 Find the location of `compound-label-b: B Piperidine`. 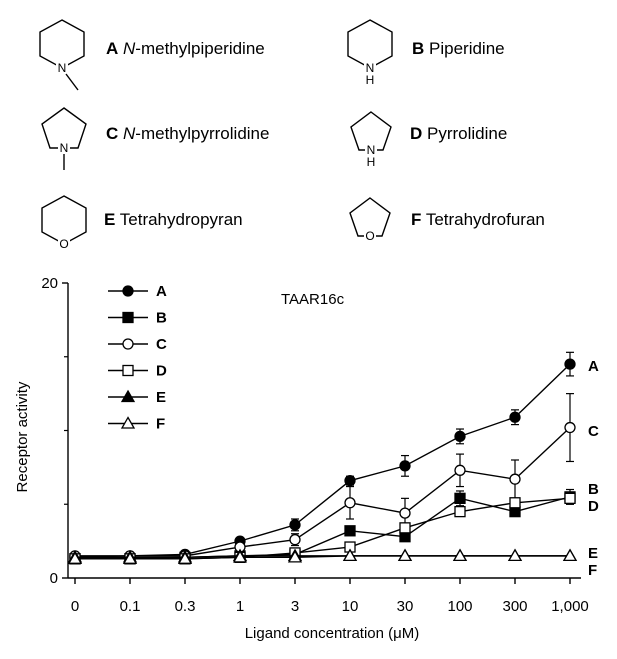

compound-label-b: B Piperidine is located at coordinates (458, 48).